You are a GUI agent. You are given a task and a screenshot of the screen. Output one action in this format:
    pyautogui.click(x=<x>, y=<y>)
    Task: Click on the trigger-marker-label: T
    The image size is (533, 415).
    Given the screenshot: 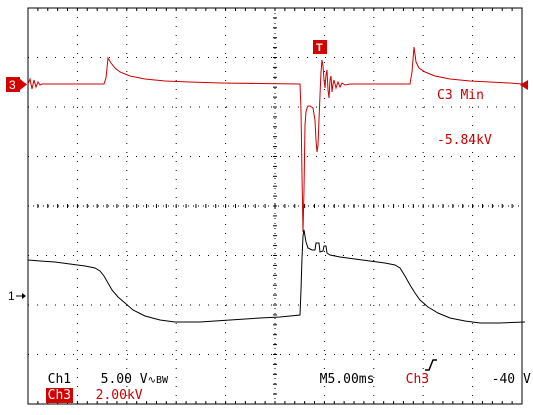 What is the action you would take?
    pyautogui.click(x=319, y=48)
    